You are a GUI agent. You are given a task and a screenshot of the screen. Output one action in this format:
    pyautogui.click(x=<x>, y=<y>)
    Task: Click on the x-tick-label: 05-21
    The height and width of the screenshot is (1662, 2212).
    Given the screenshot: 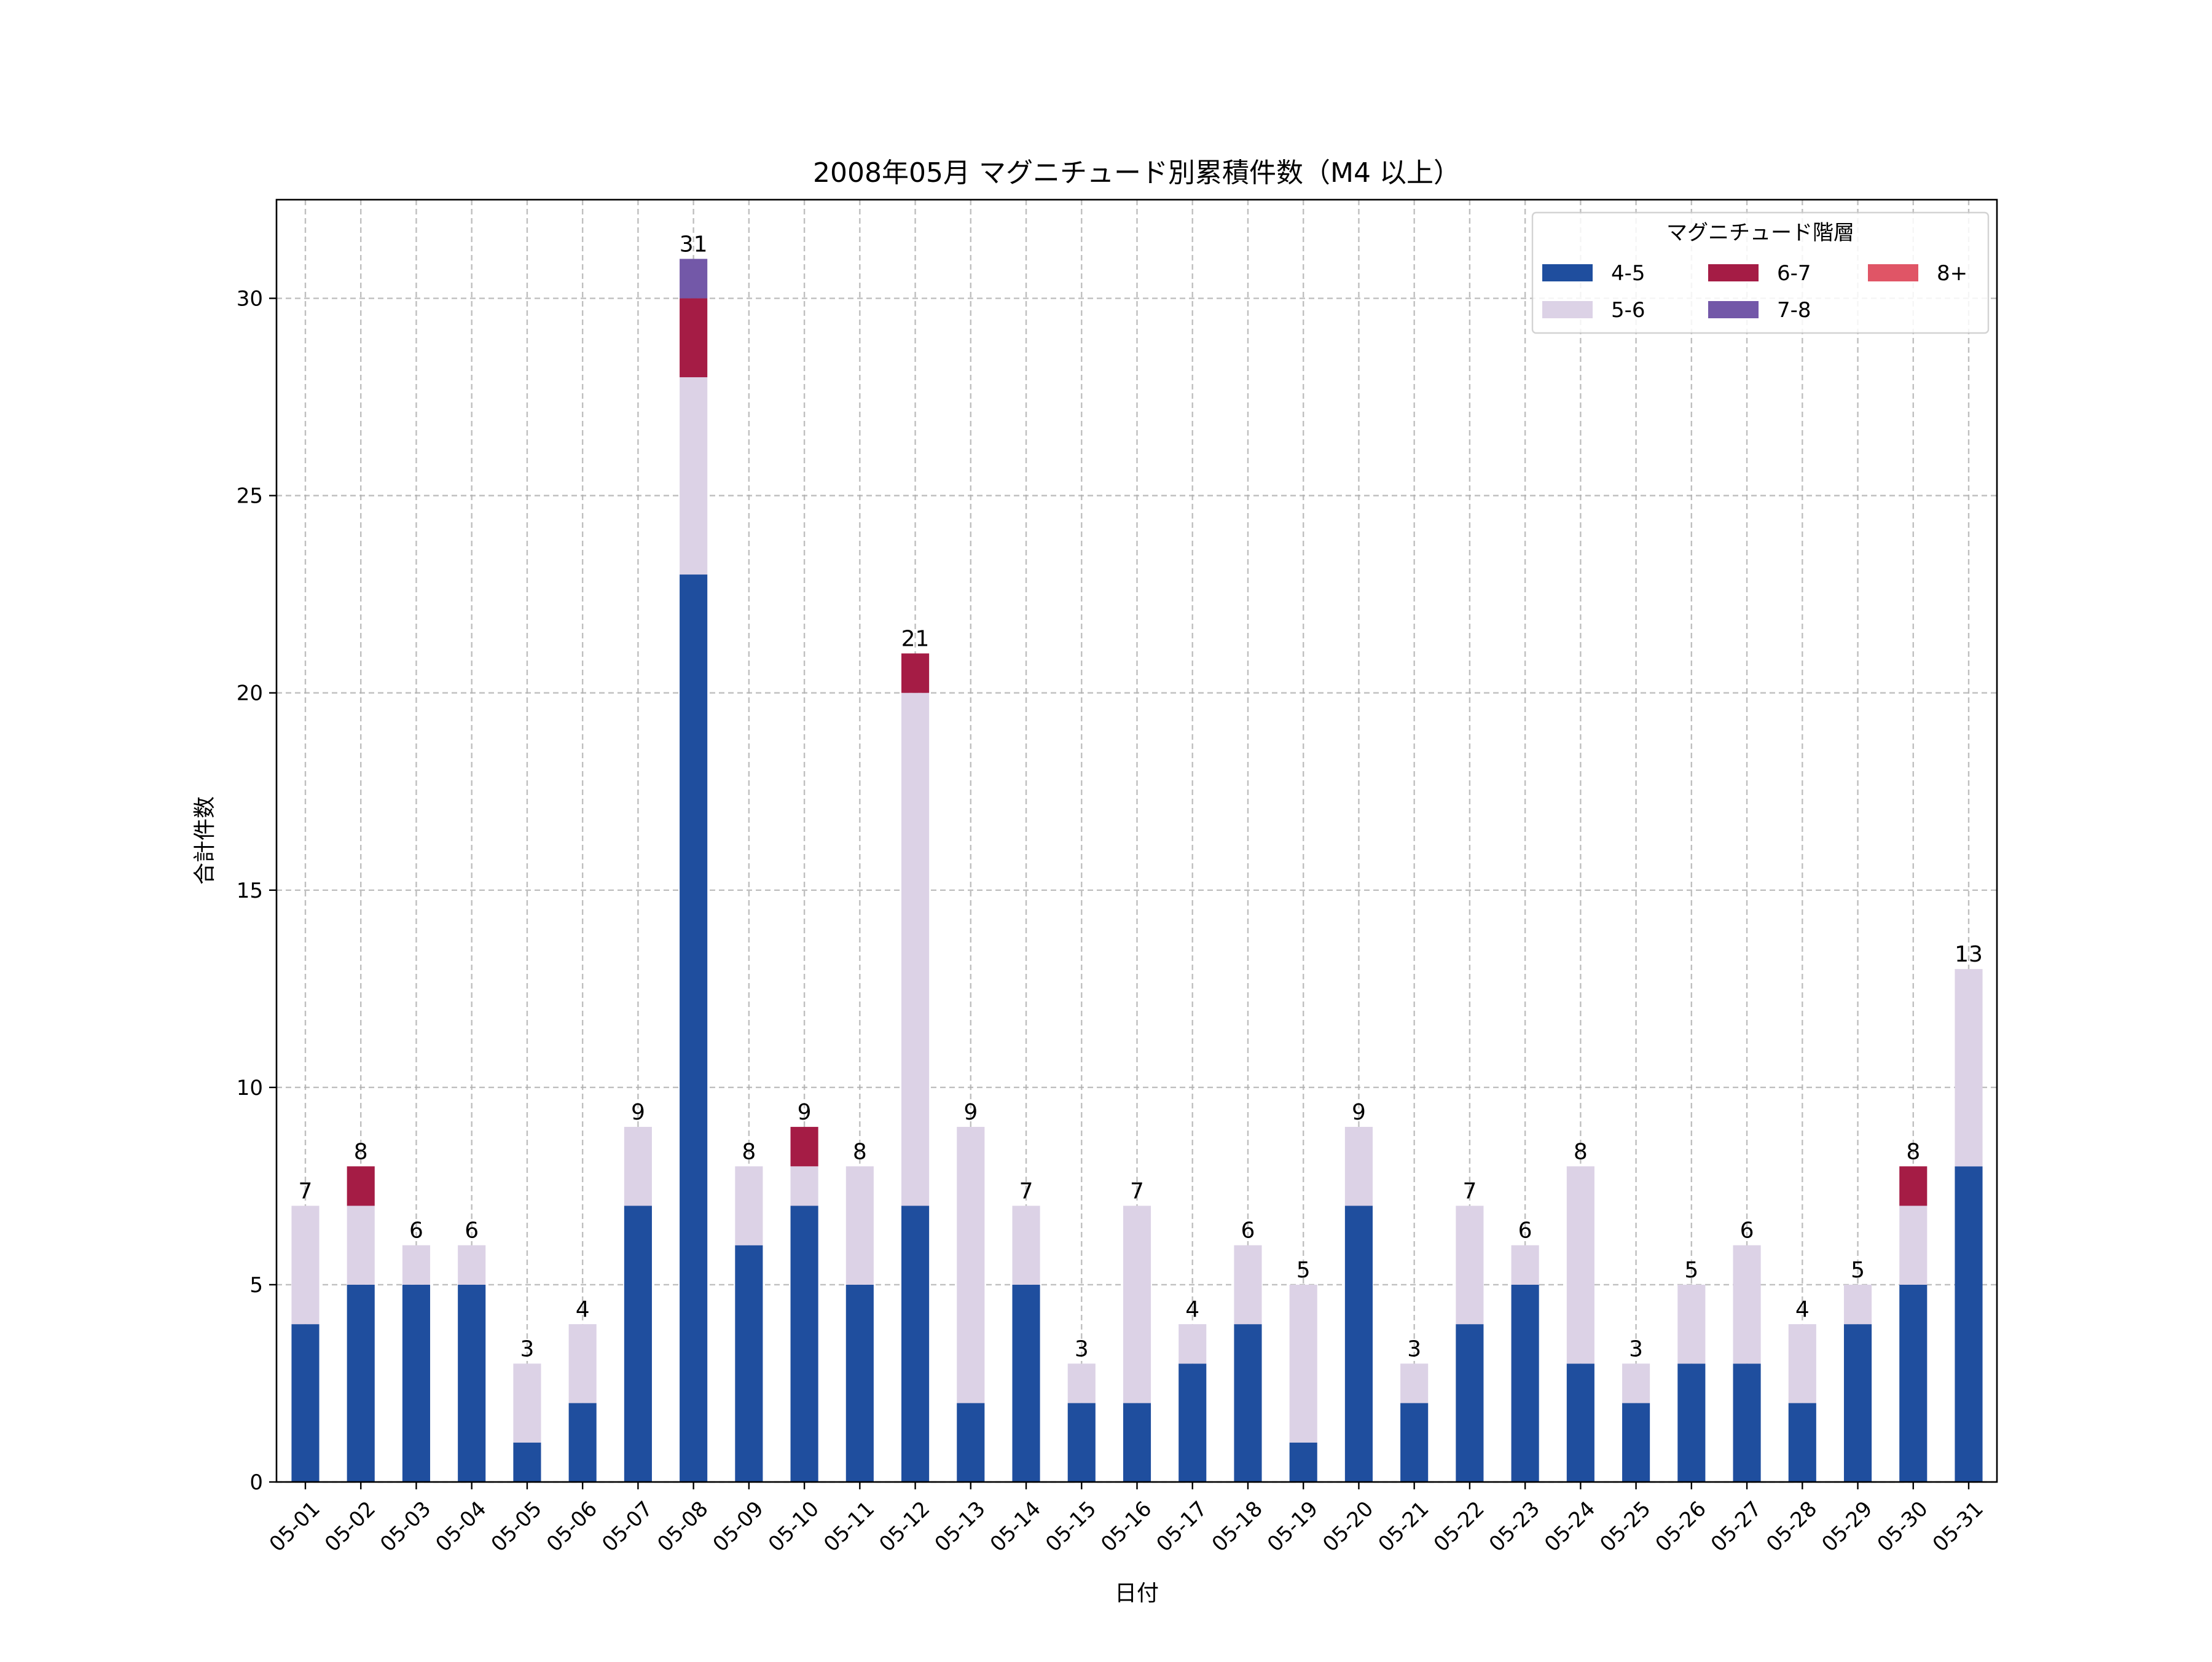 What is the action you would take?
    pyautogui.click(x=1403, y=1527)
    